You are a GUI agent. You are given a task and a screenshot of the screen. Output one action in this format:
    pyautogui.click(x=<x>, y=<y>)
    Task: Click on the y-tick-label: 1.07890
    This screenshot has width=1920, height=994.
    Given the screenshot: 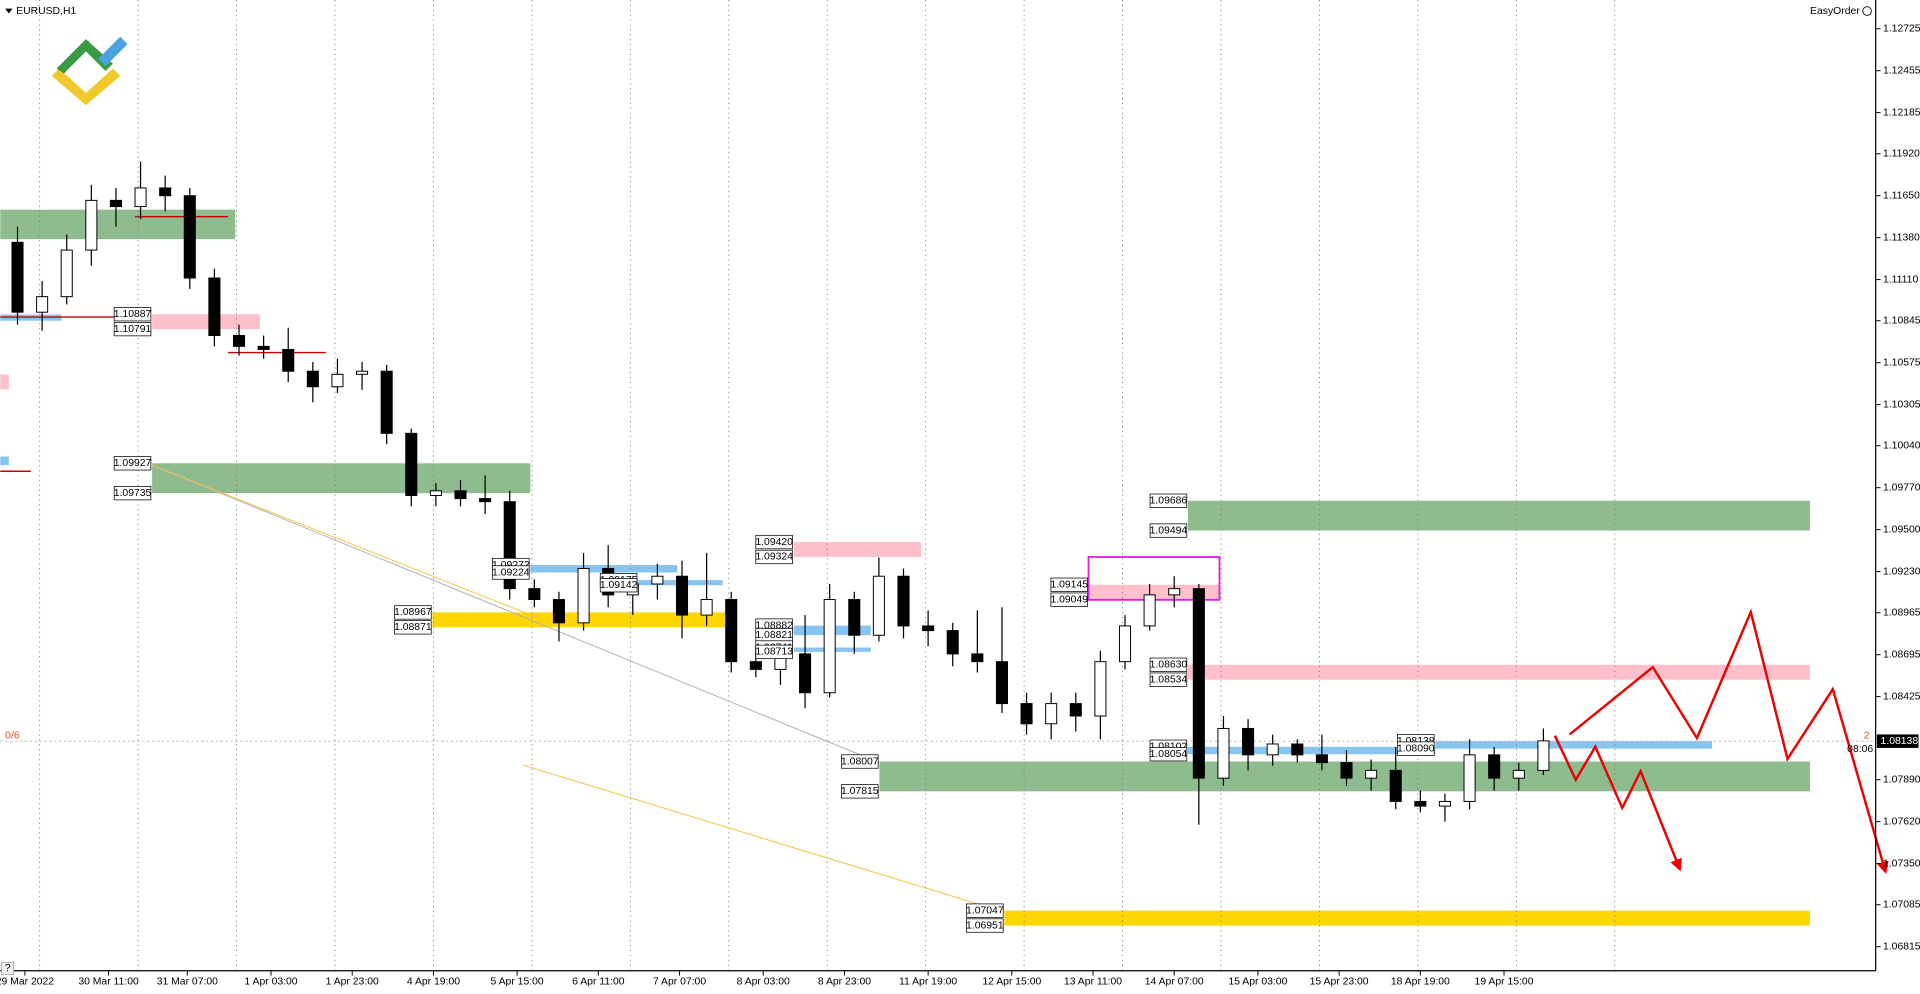 What is the action you would take?
    pyautogui.click(x=1901, y=779)
    